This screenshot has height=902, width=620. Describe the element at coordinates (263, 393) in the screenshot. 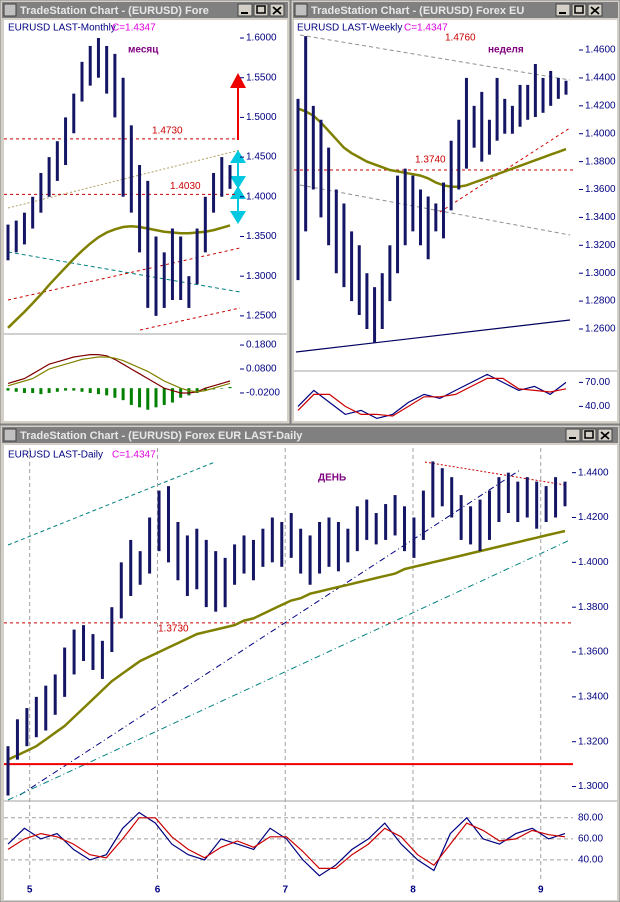

I see `y-tick-label: -0.0200` at that location.